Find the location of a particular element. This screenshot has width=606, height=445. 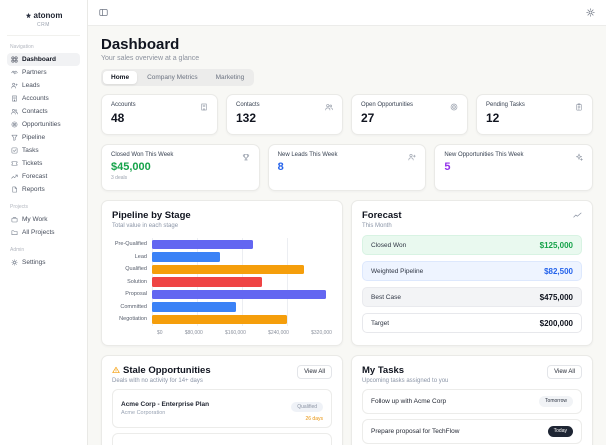

brand-sub: CRM is located at coordinates (43, 25).